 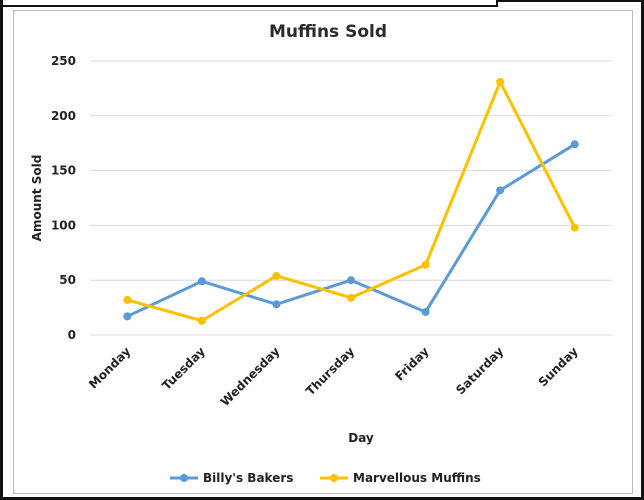 What do you see at coordinates (250, 376) in the screenshot?
I see `x-tick-label: Wednesday` at bounding box center [250, 376].